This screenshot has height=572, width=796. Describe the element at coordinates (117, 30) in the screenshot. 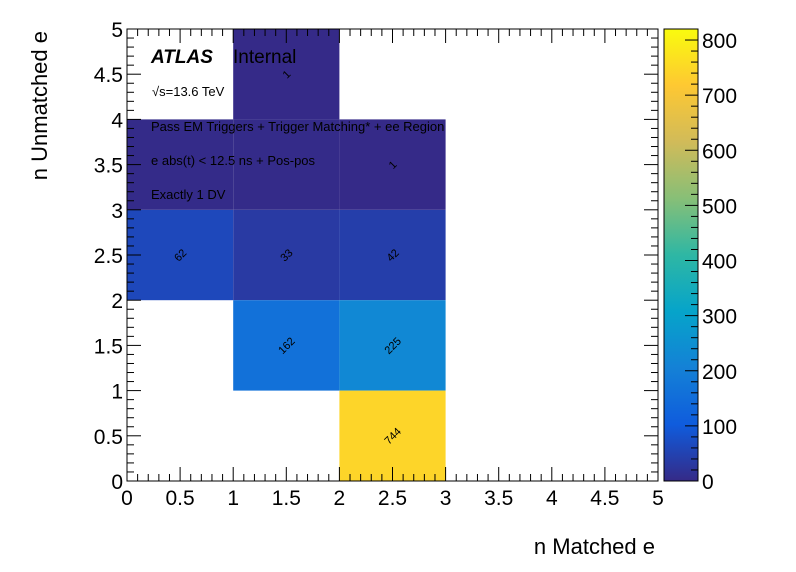

I see `y-tick-label: 5` at that location.